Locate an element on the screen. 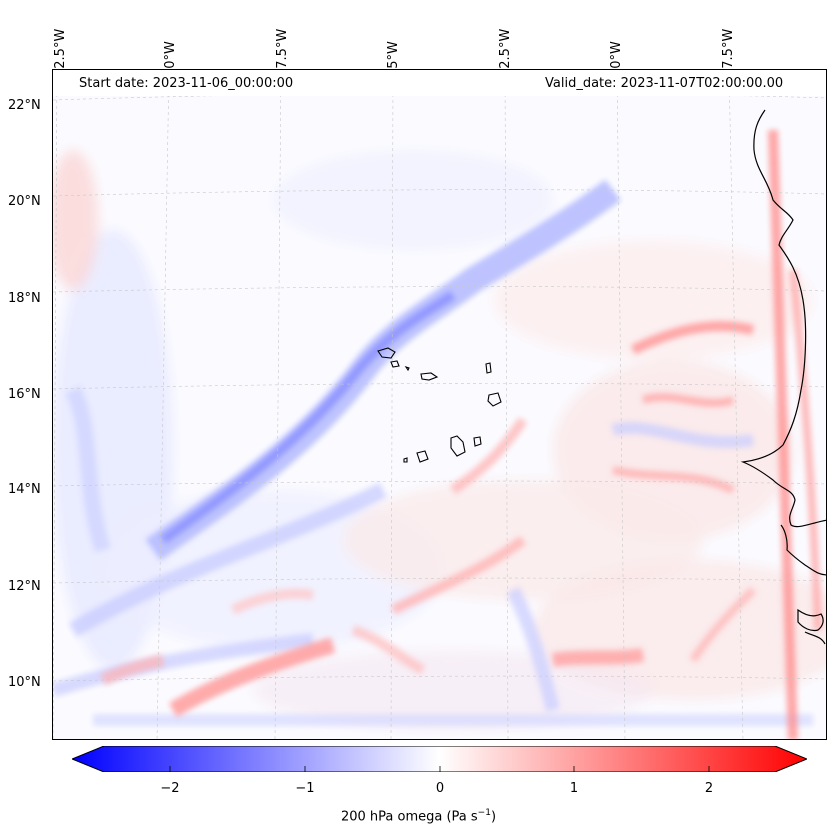 The width and height of the screenshot is (837, 839). colorbar-tick-2: 2 is located at coordinates (709, 788).